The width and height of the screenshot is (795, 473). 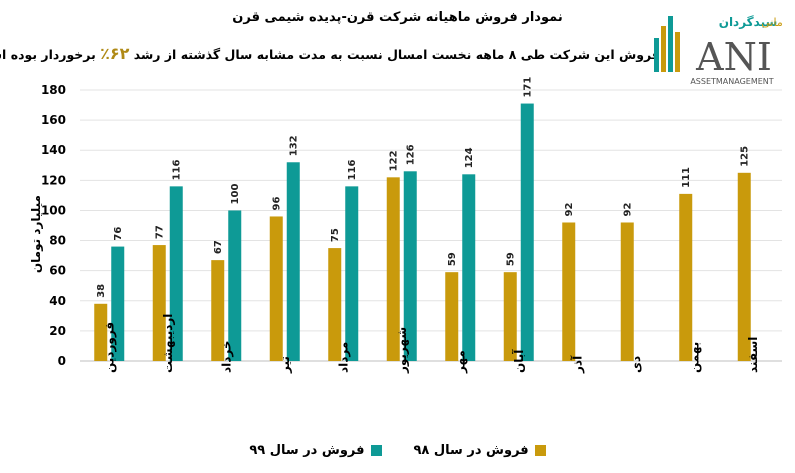 I want to click on legend-item-99: فروش در سال ۹۹, so click(x=315, y=450).